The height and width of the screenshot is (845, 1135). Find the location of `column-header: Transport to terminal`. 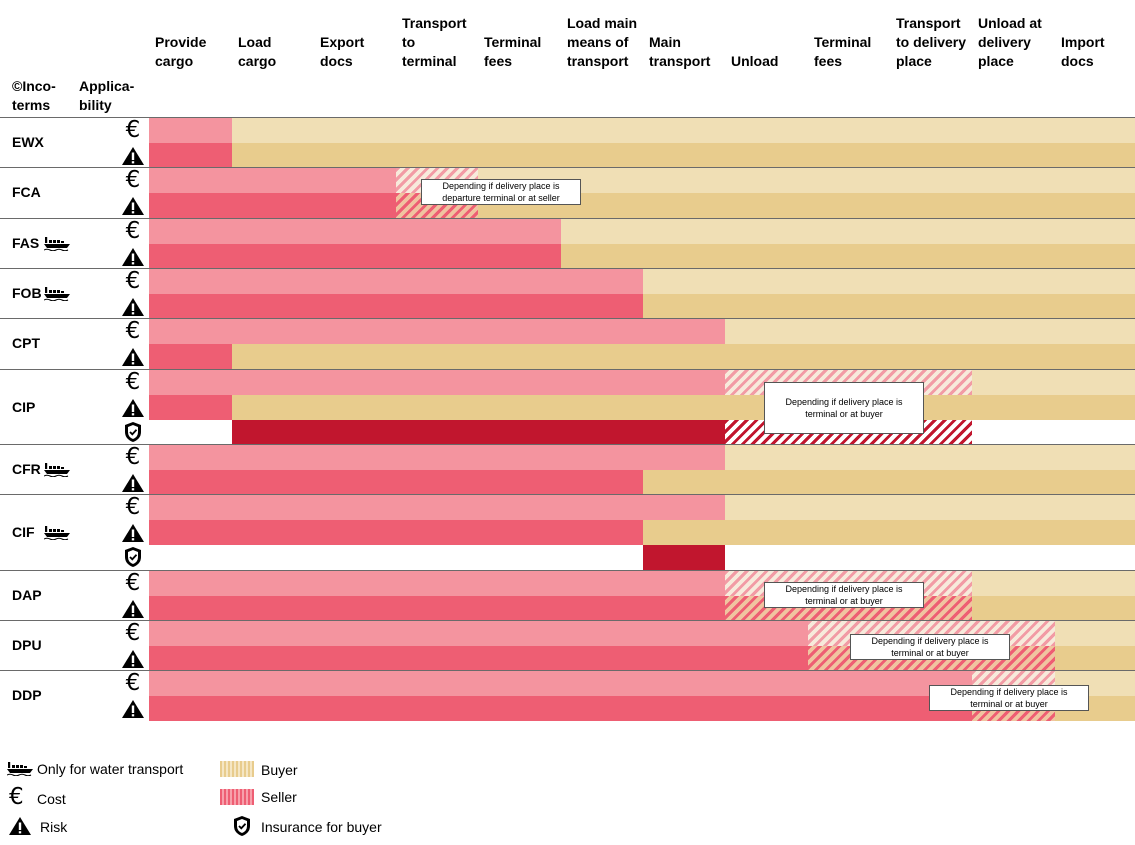

column-header: Transport to terminal is located at coordinates (434, 42).